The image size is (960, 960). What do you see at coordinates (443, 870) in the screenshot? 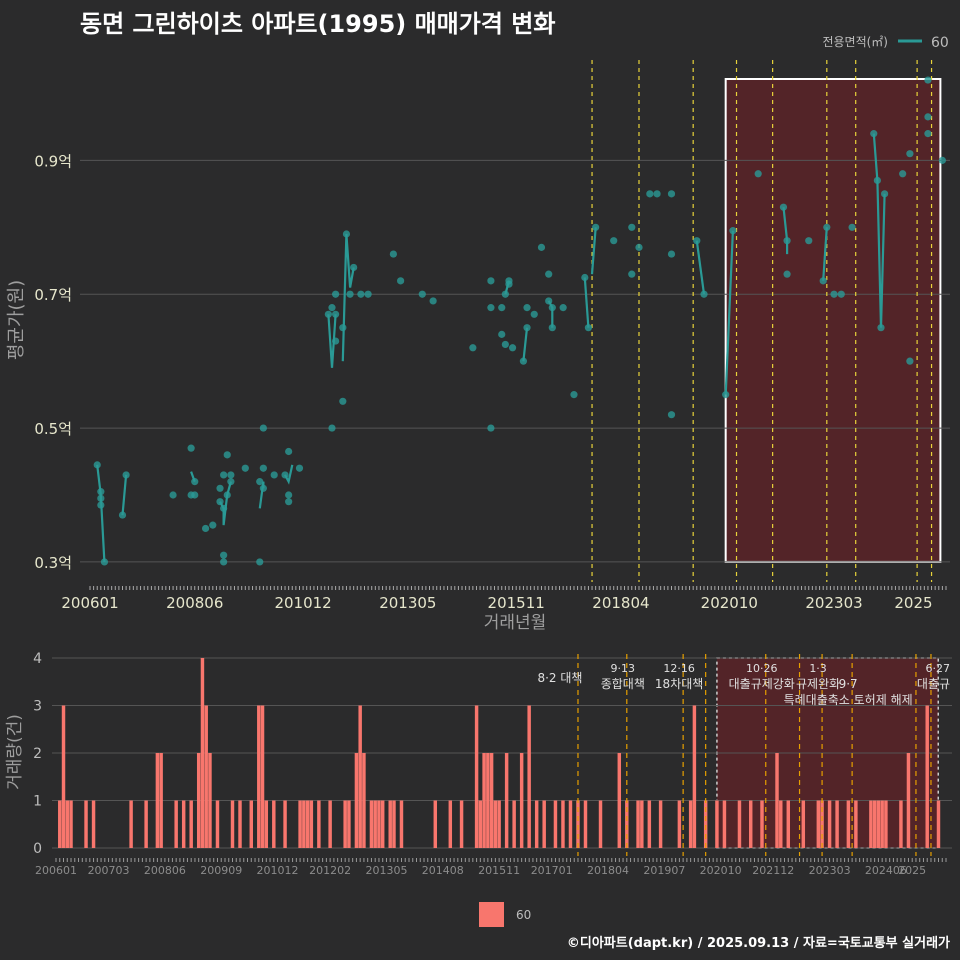
I see `volume-x-tick-label: 201408` at bounding box center [443, 870].